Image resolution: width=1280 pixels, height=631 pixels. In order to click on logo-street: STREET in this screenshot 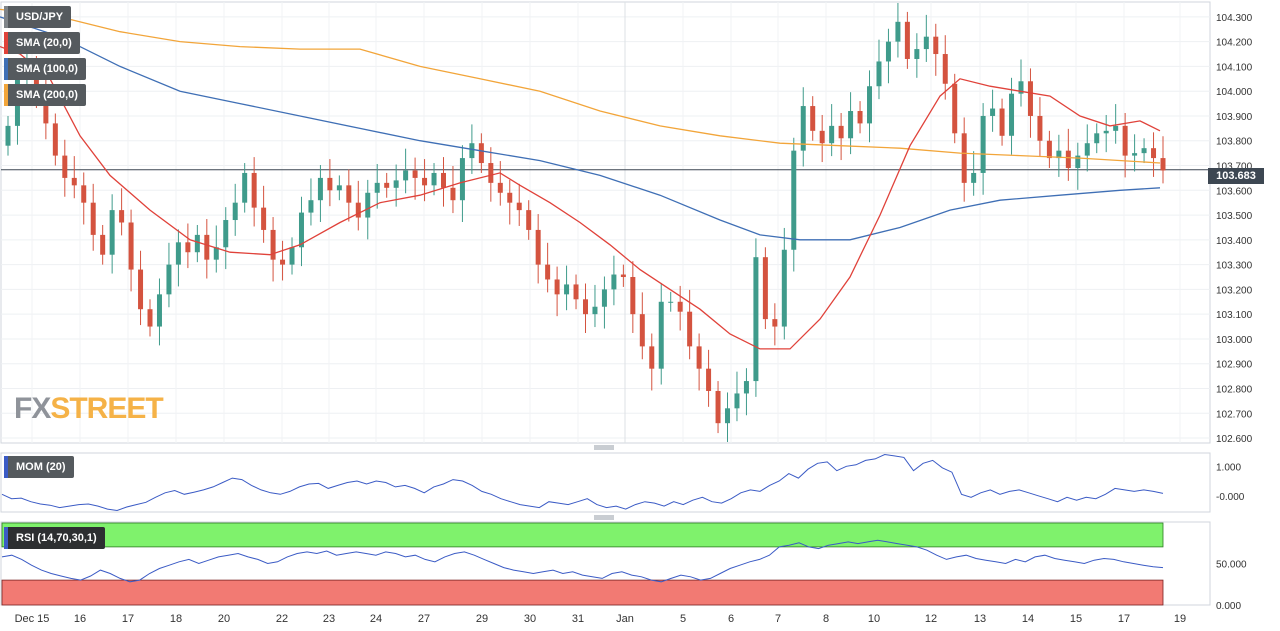, I will do `click(106, 408)`.